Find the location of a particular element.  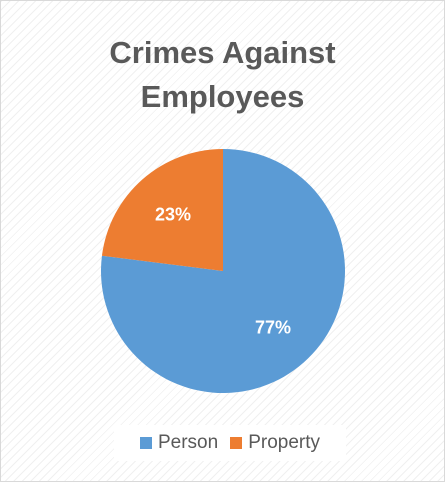

legend-item-property: Property is located at coordinates (275, 443).